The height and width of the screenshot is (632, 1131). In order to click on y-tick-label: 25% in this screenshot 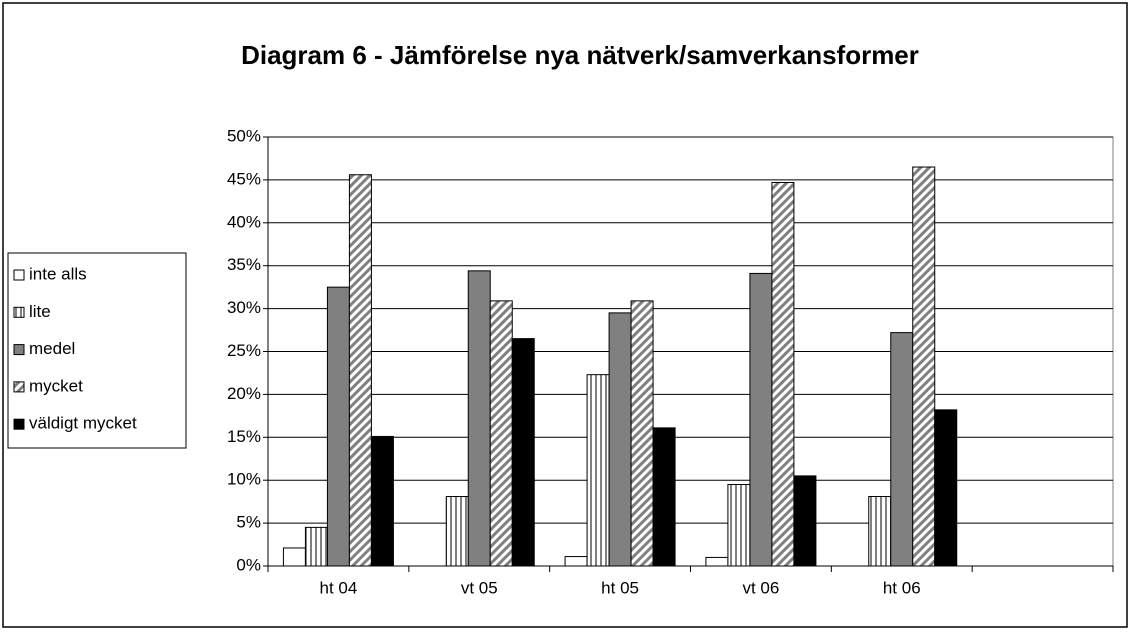, I will do `click(244, 350)`.